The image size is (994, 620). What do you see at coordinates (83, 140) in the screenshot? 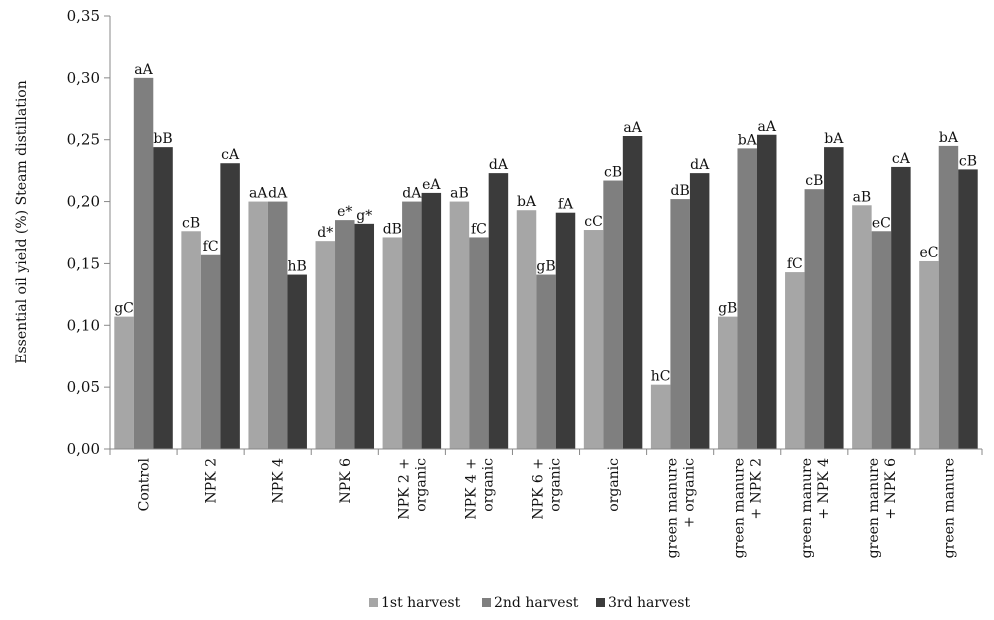
I see `y-tick-label: 0,25` at bounding box center [83, 140].